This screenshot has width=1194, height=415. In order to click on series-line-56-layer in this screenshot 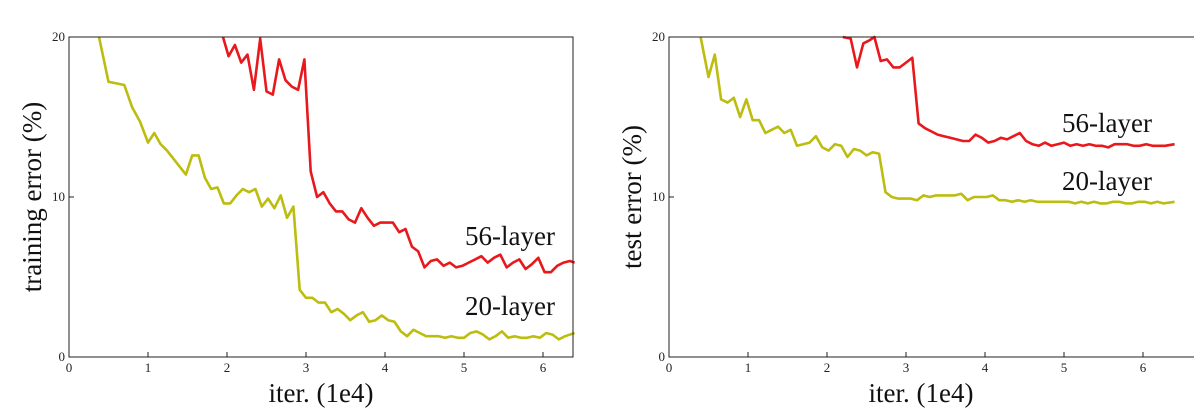, I will do `click(1008, 92)`.